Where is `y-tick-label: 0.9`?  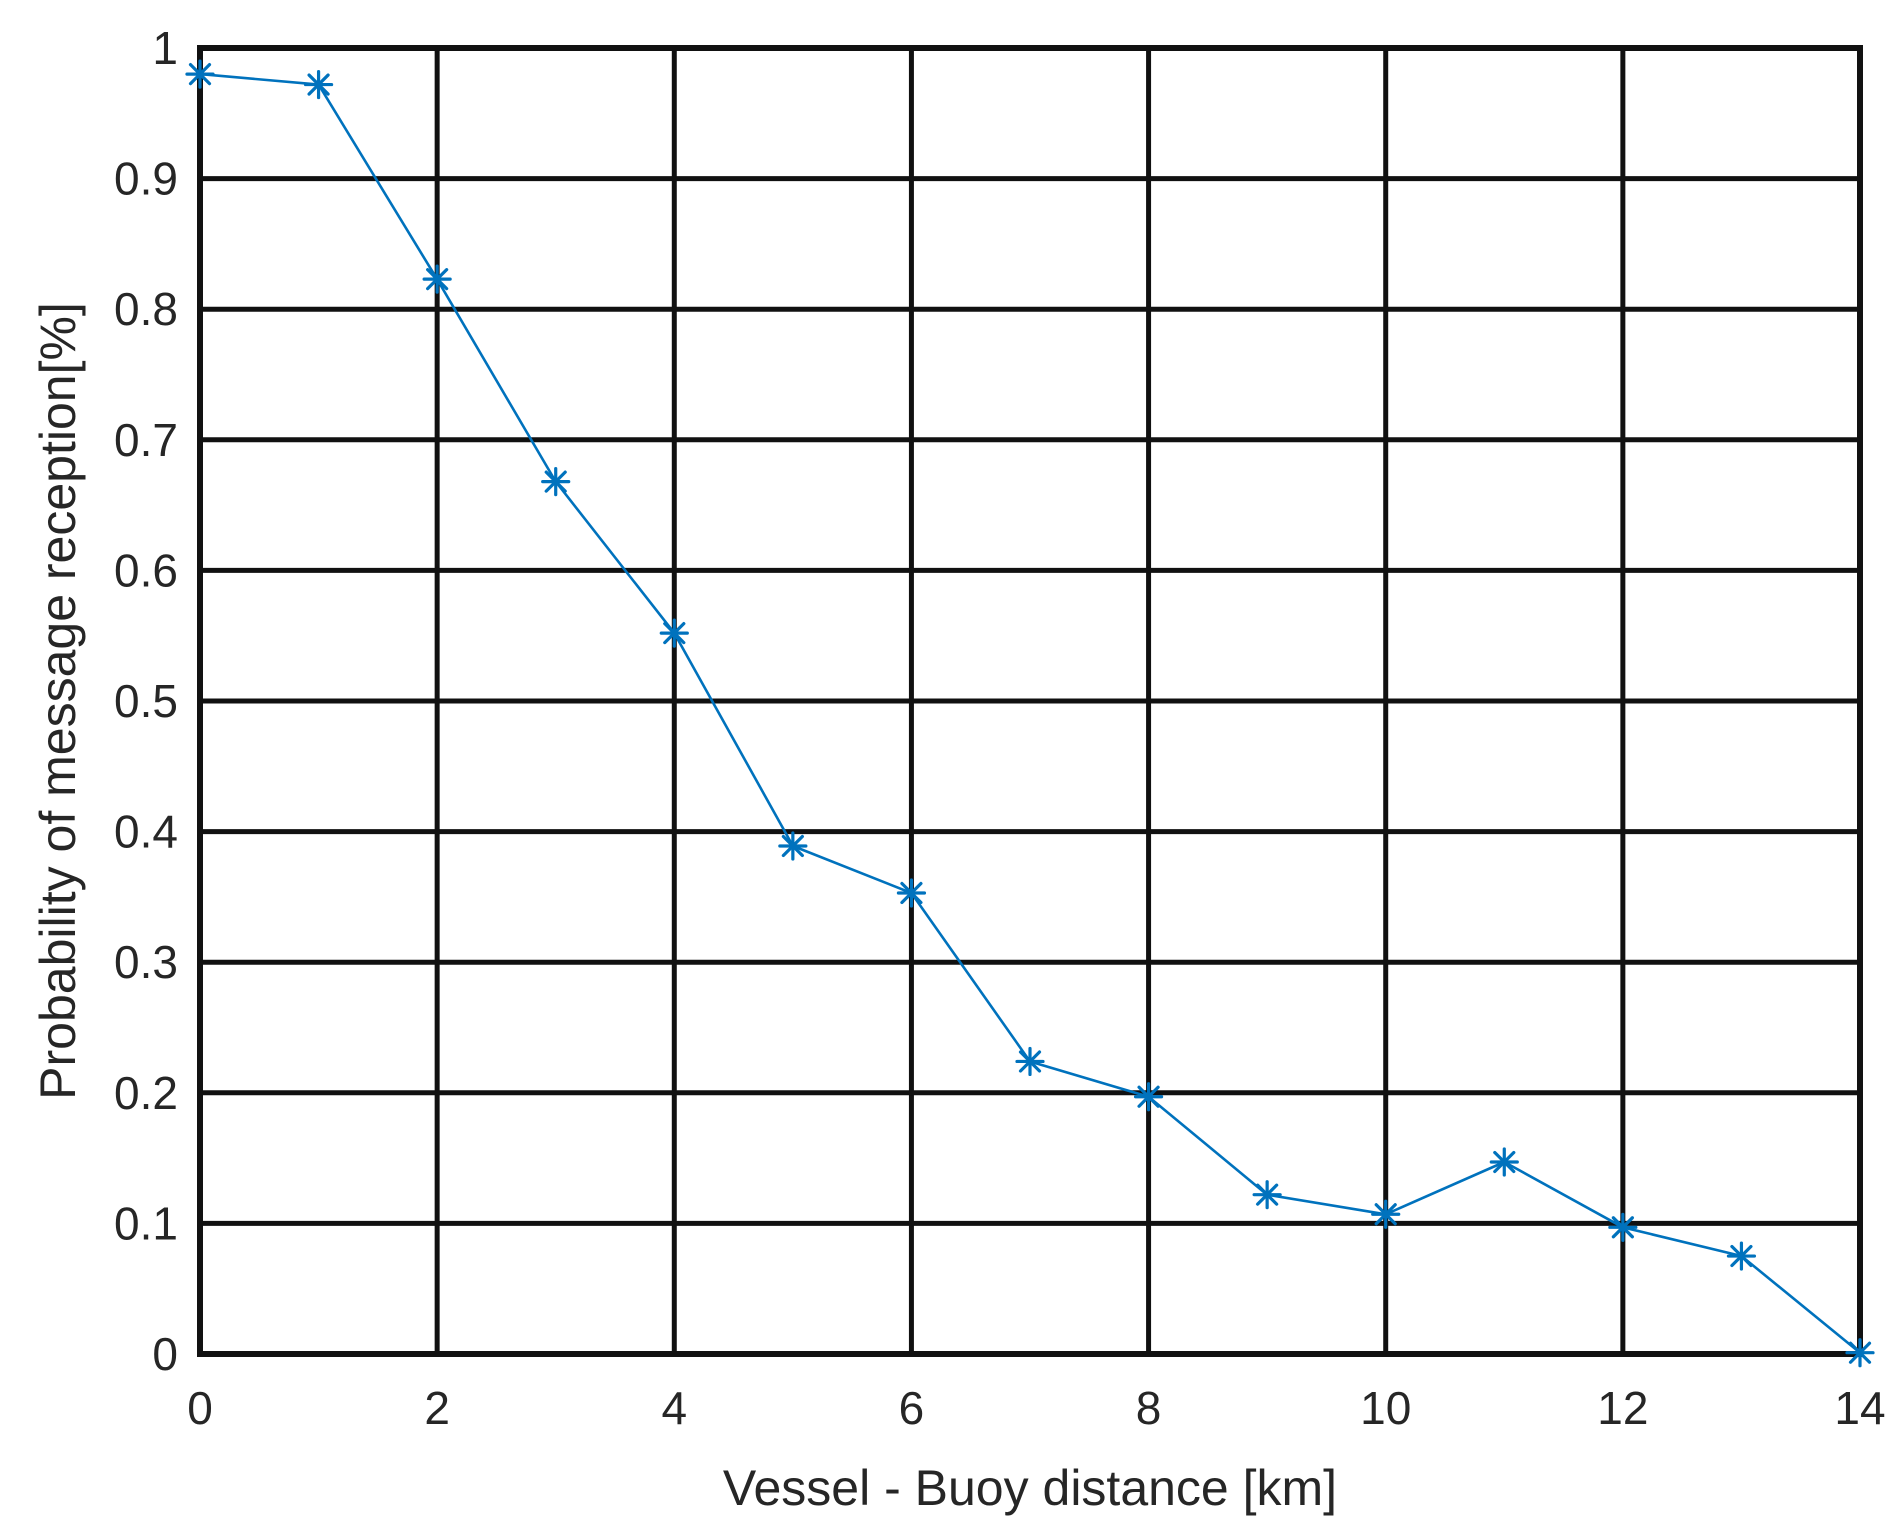 y-tick-label: 0.9 is located at coordinates (146, 179).